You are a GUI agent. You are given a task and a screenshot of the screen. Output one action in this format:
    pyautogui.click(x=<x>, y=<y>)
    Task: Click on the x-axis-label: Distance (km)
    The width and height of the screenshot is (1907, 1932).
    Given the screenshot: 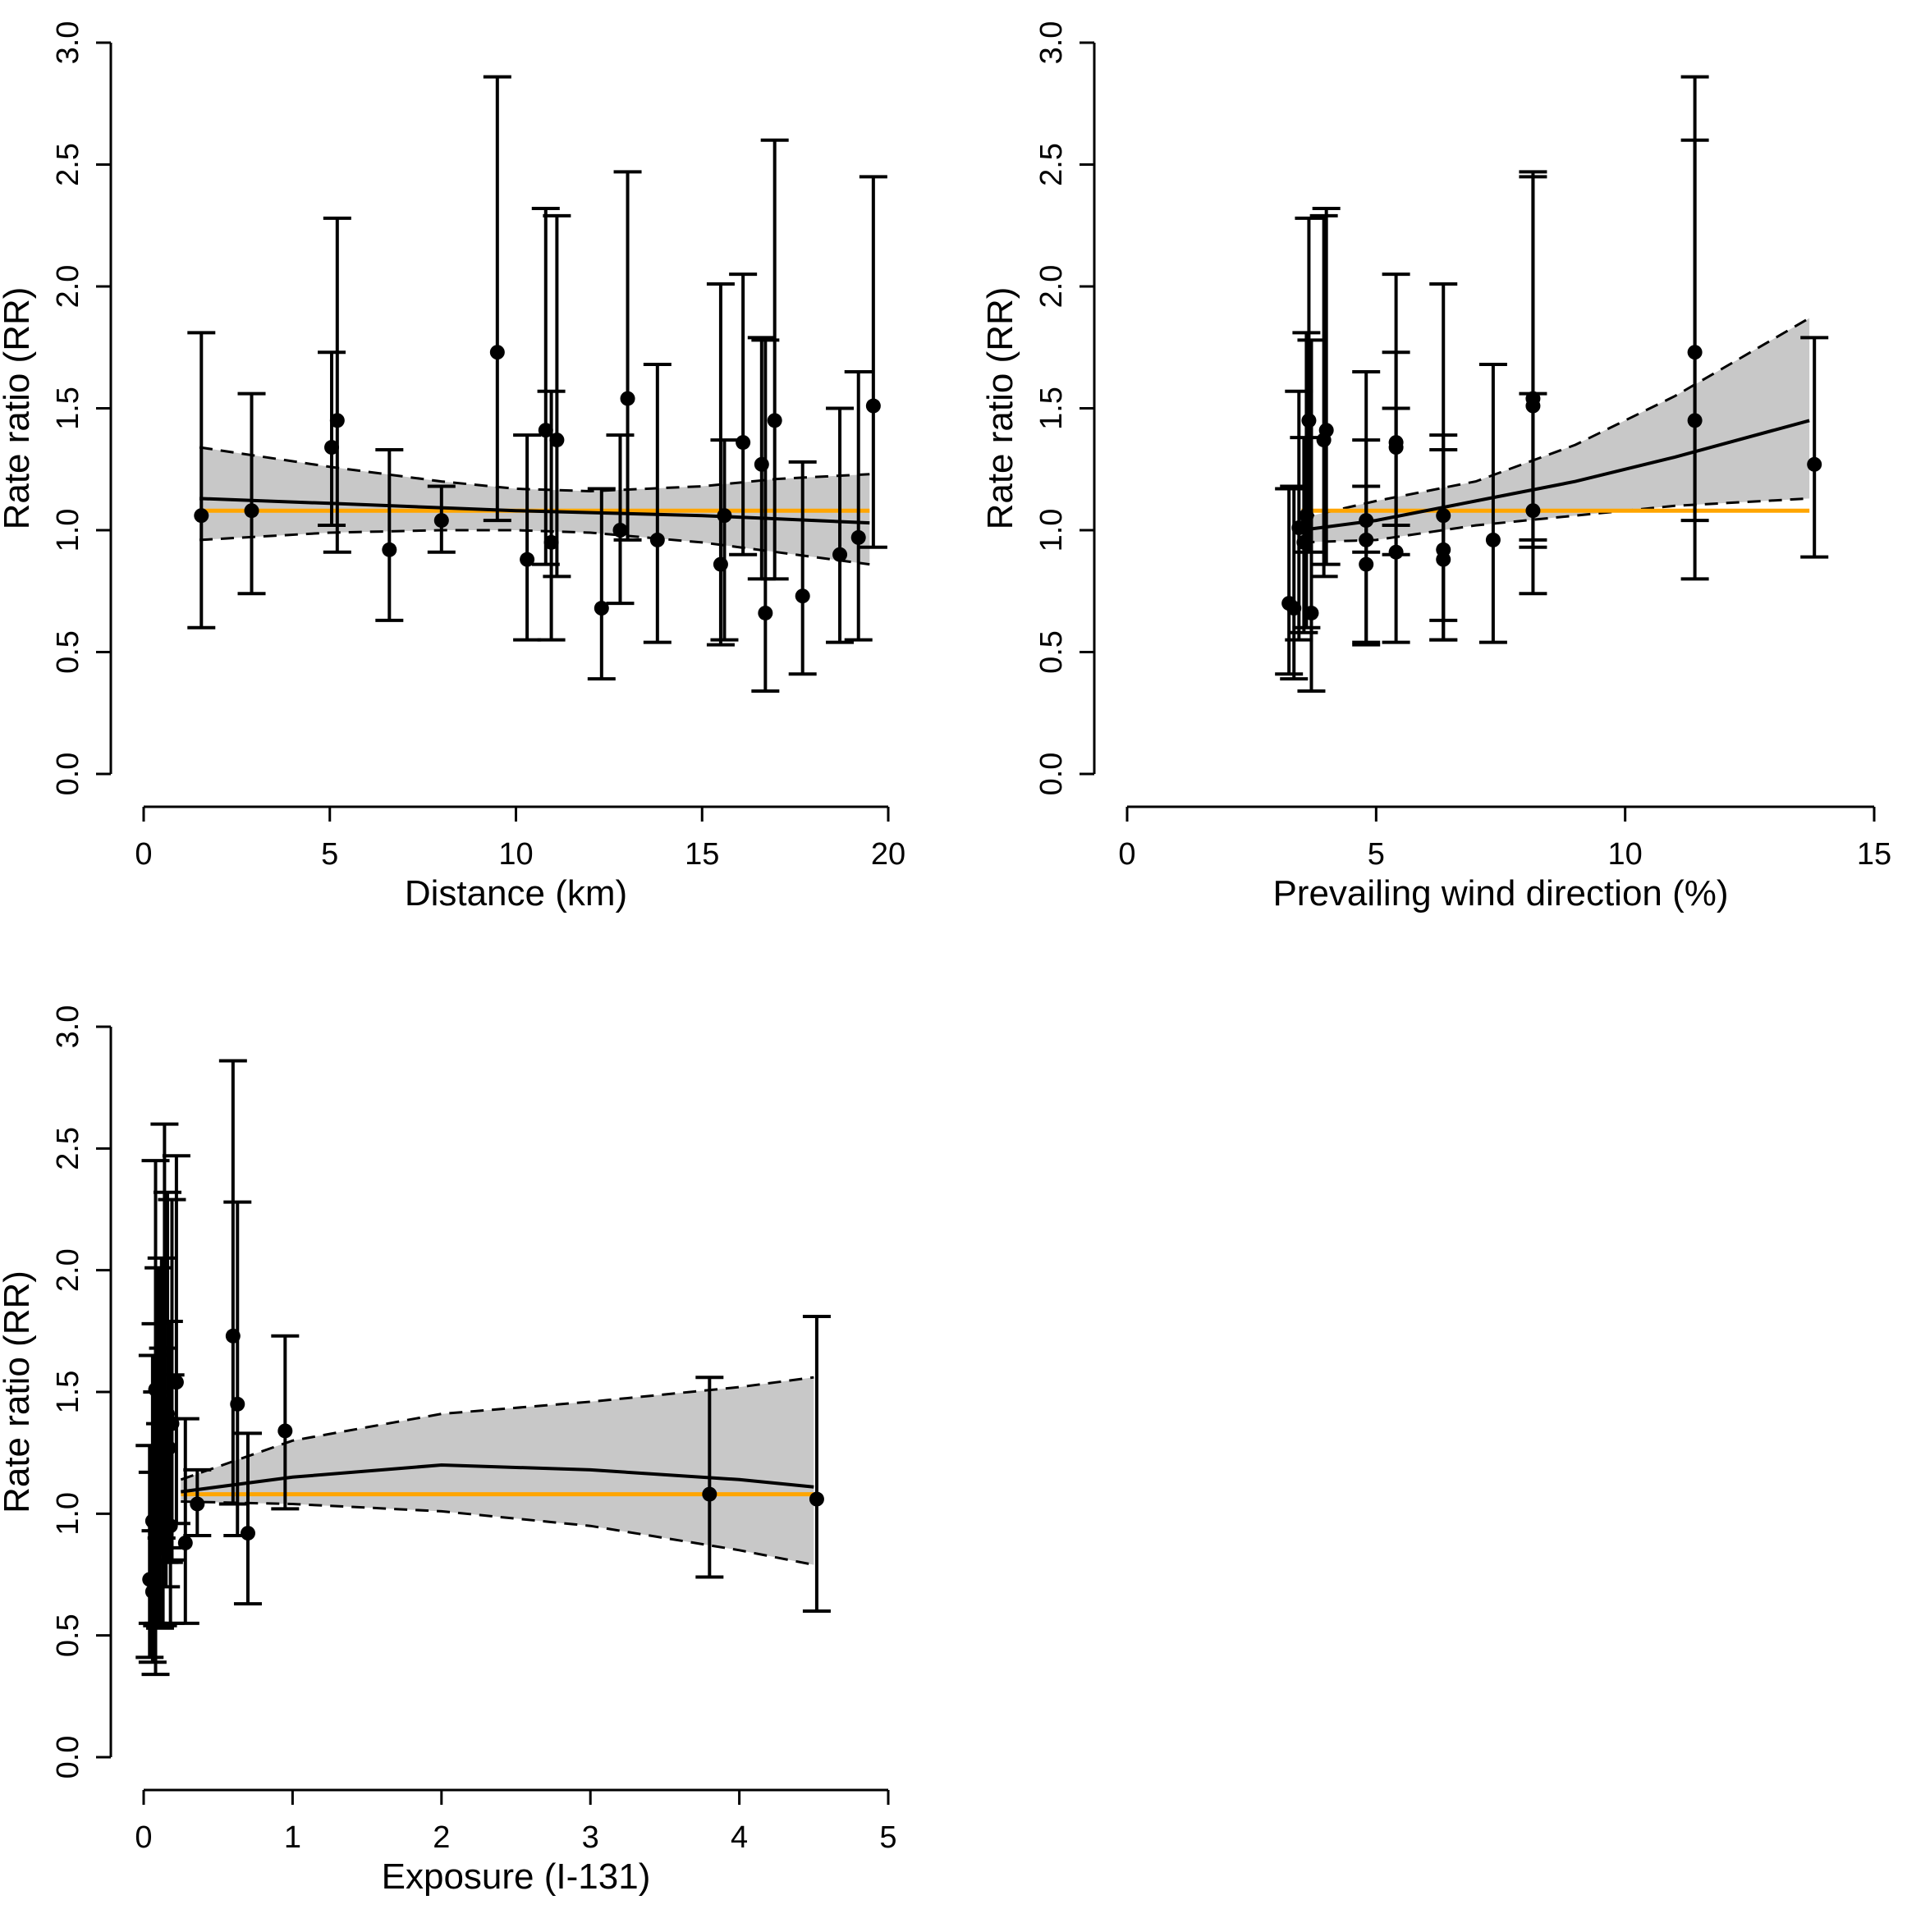 What is the action you would take?
    pyautogui.click(x=516, y=893)
    